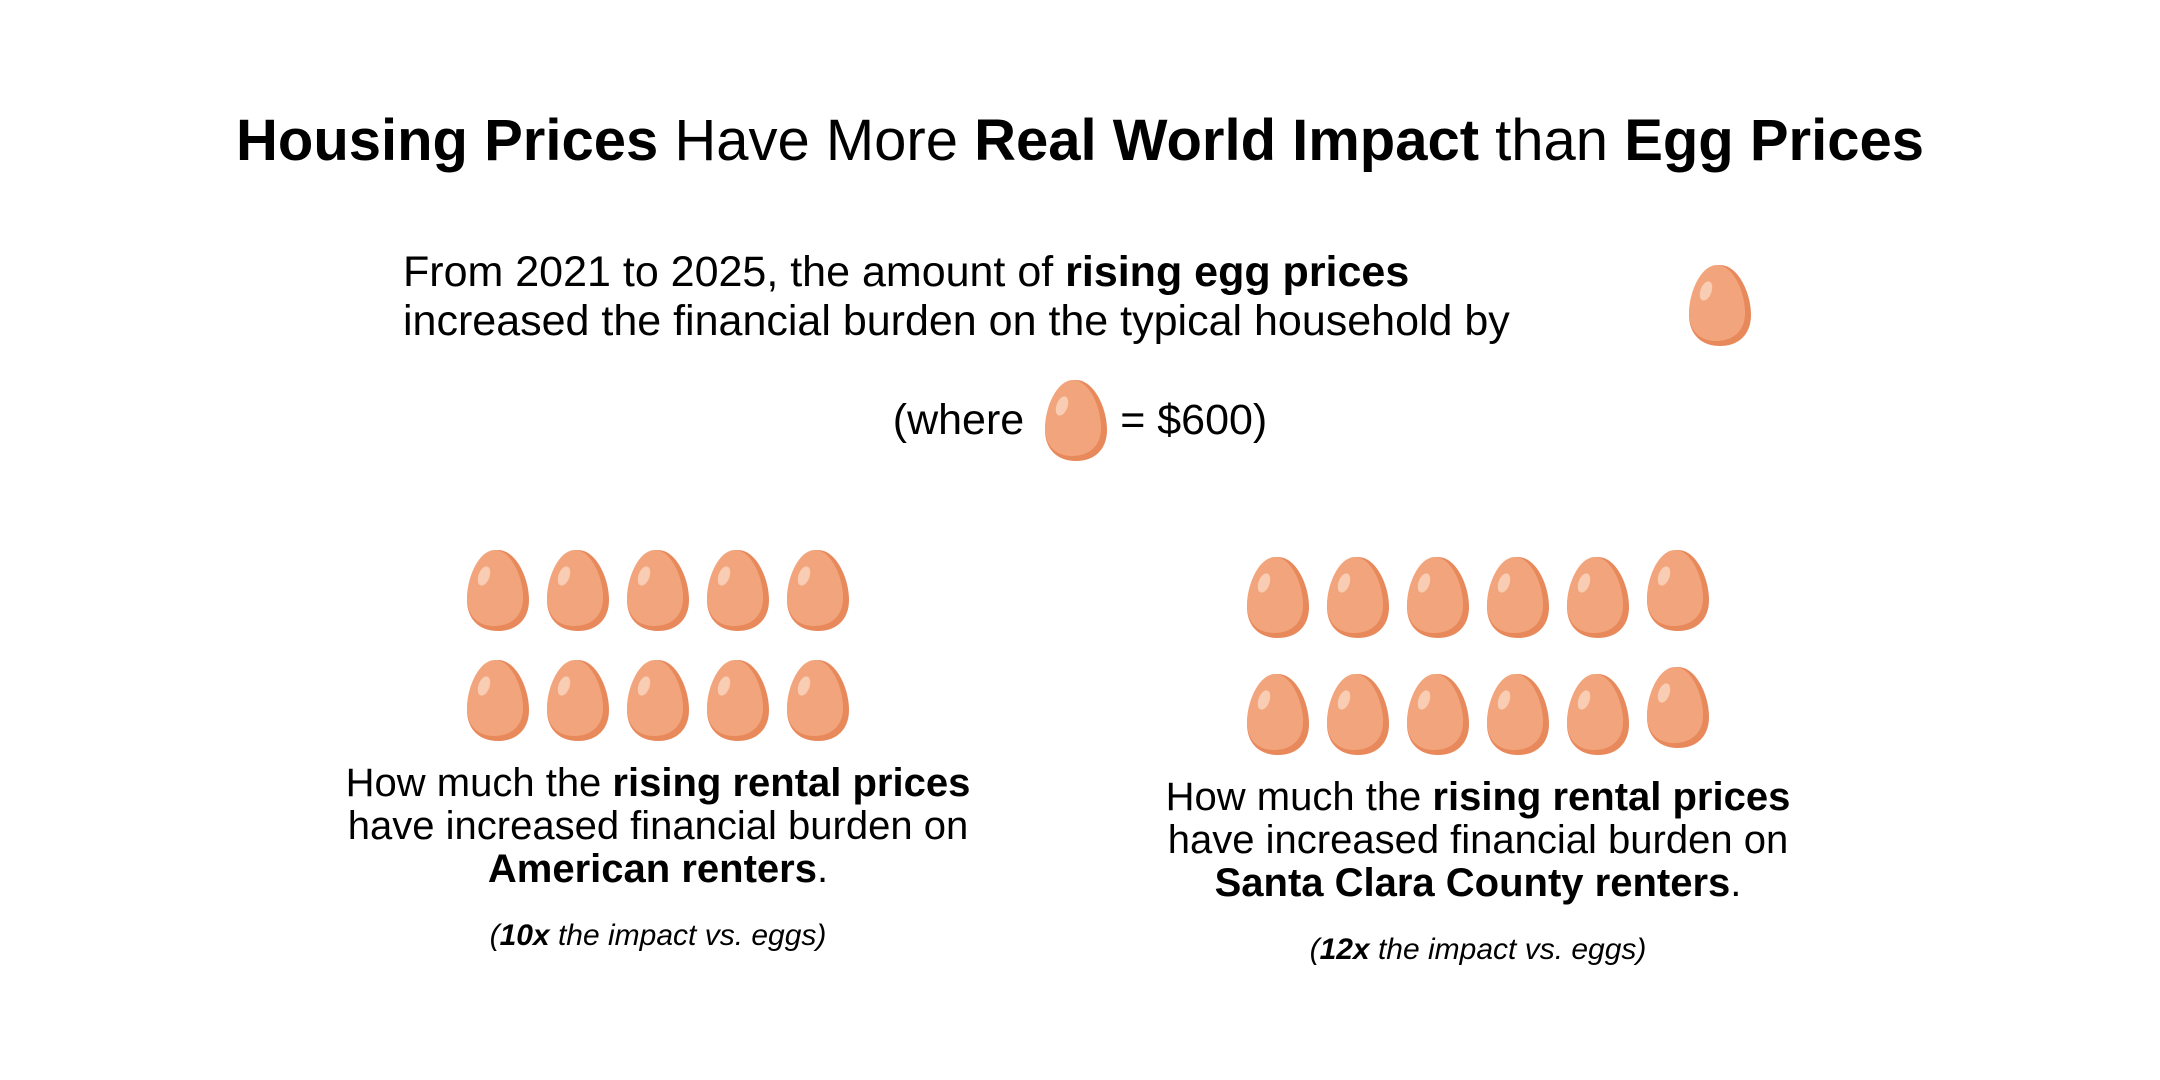  What do you see at coordinates (1472, 883) in the screenshot?
I see `caption-highlight-santa-clara-county-renters: Santa Clara County renters` at bounding box center [1472, 883].